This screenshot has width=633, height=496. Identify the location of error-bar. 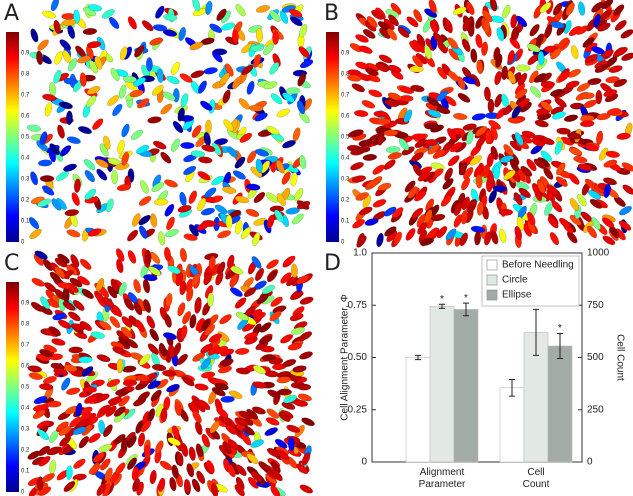
(418, 357).